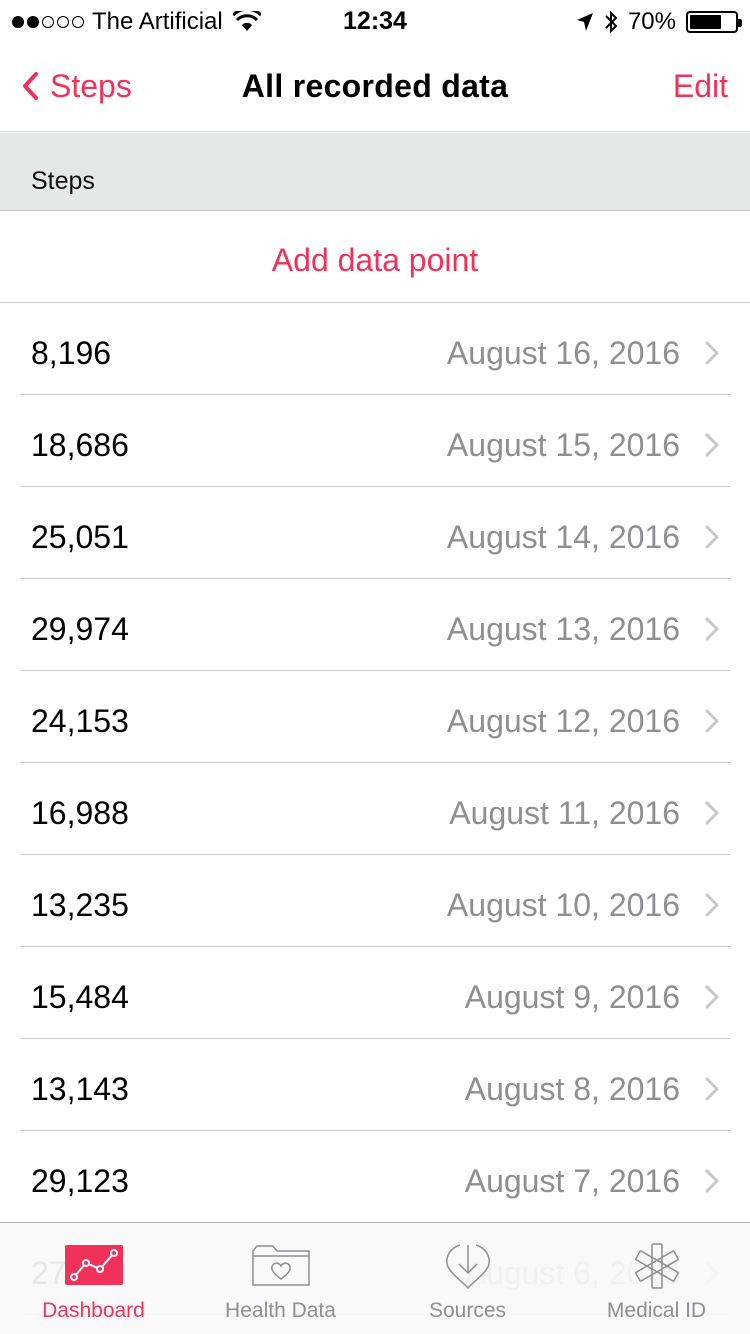 This screenshot has width=750, height=1334. Describe the element at coordinates (563, 537) in the screenshot. I see `entry-date: August 14, 2016` at that location.